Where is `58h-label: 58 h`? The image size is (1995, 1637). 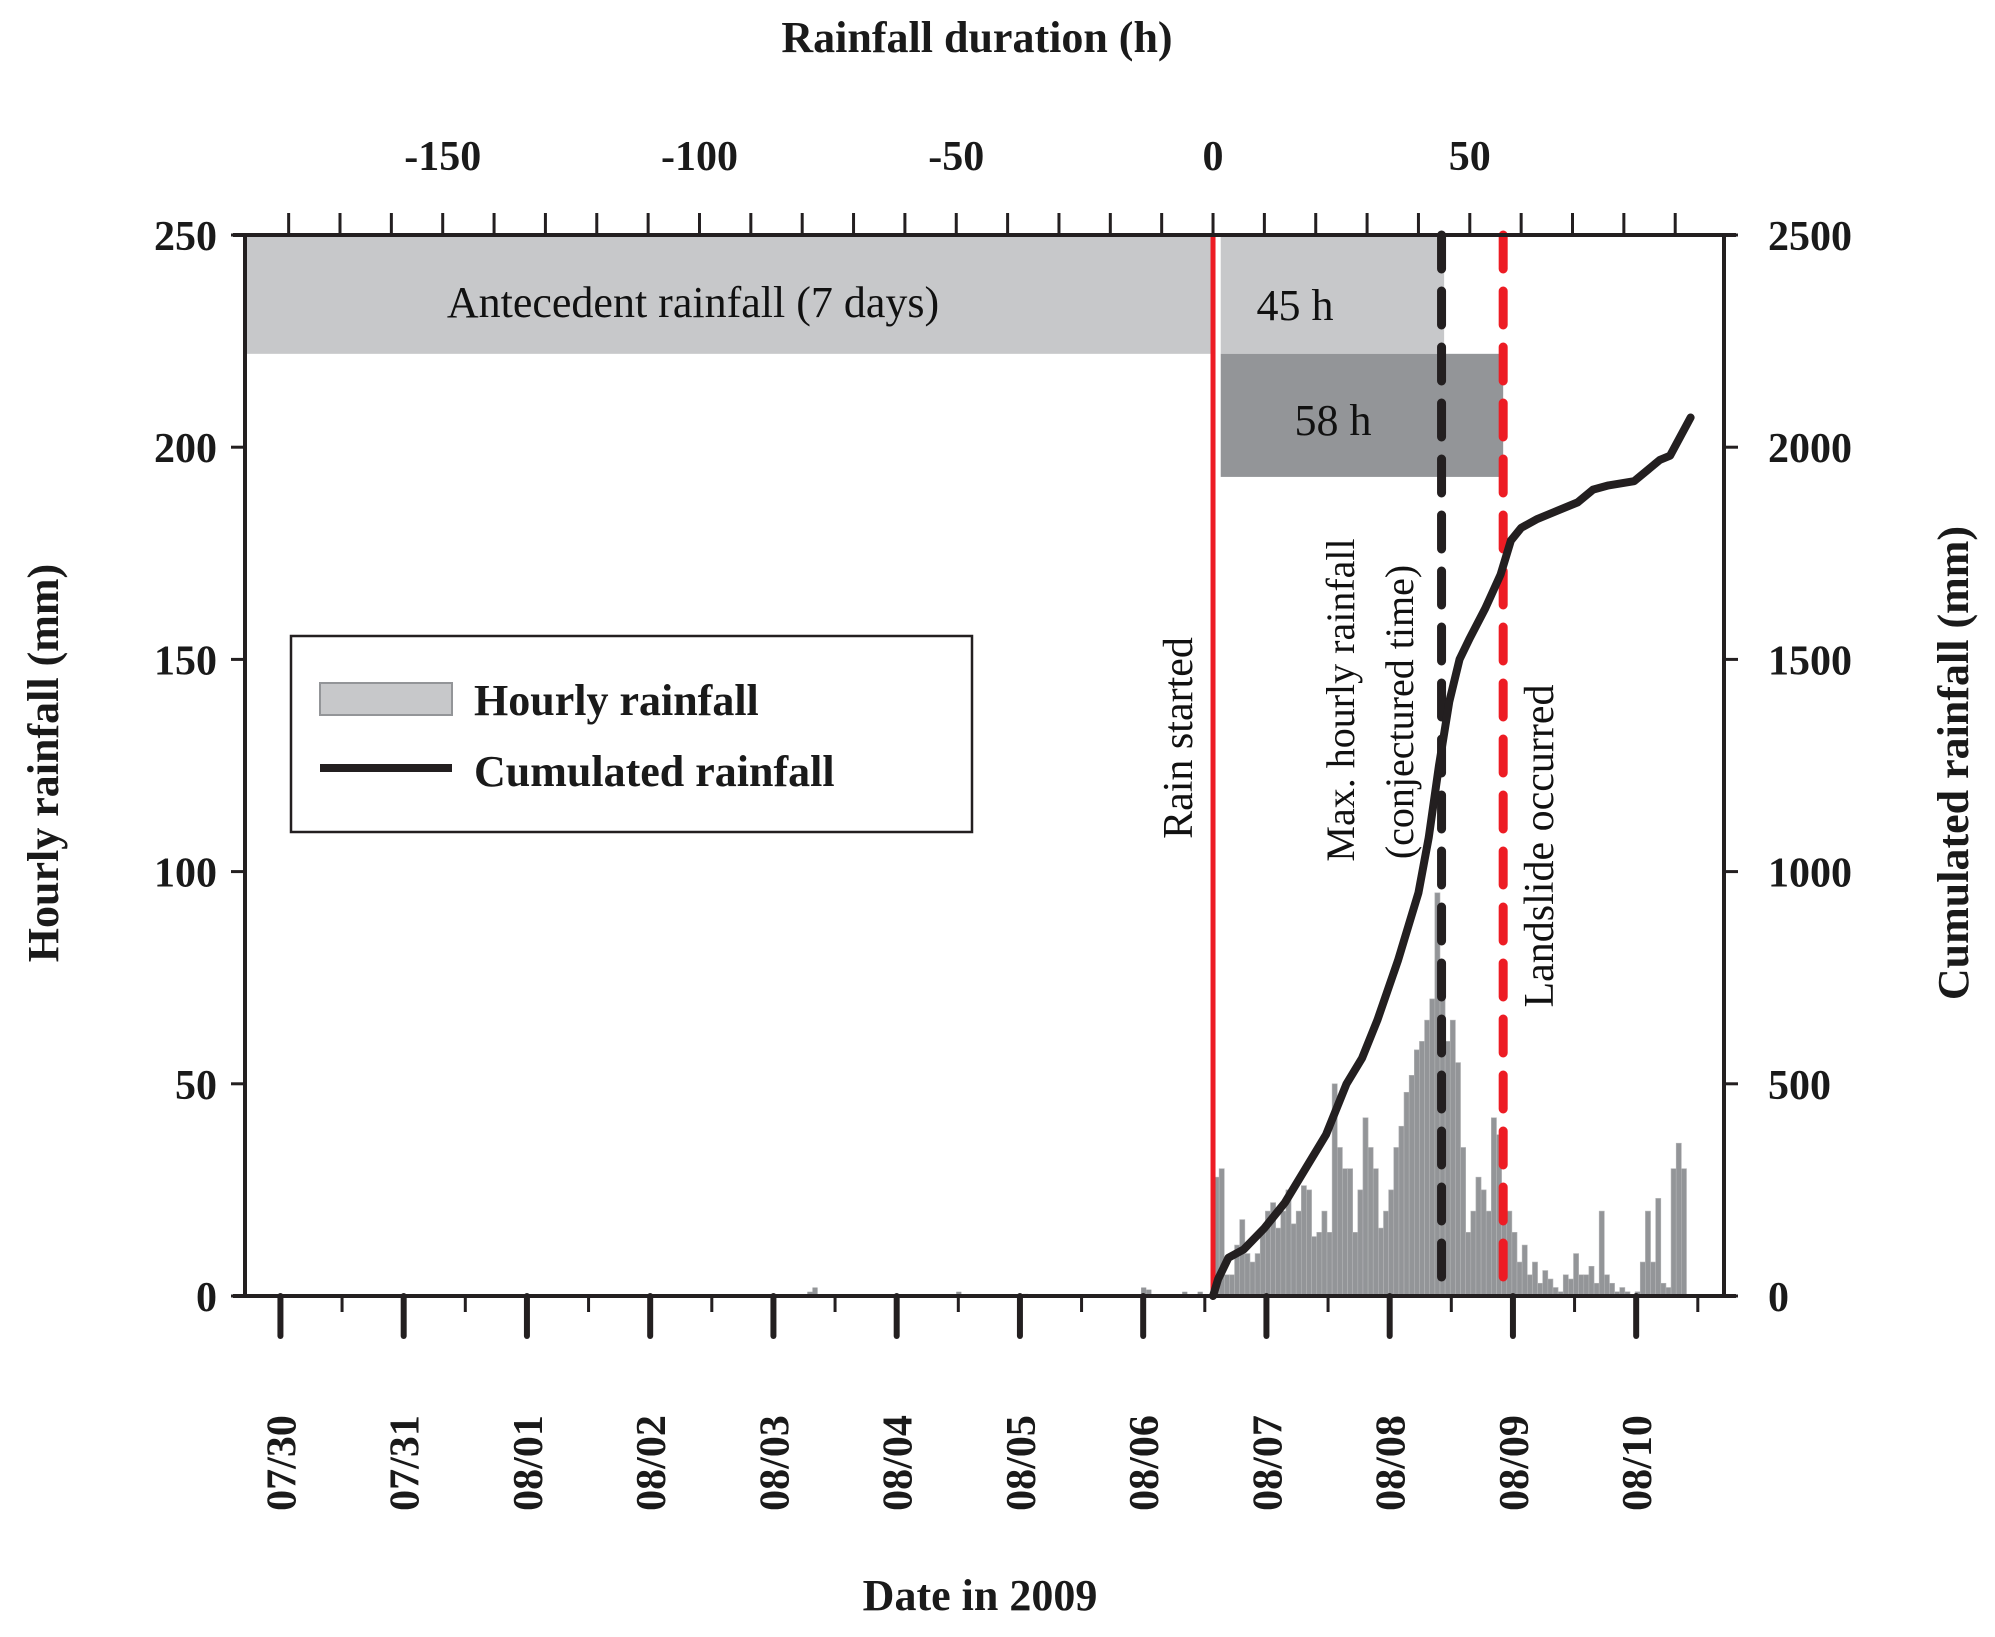 58h-label: 58 h is located at coordinates (1333, 420).